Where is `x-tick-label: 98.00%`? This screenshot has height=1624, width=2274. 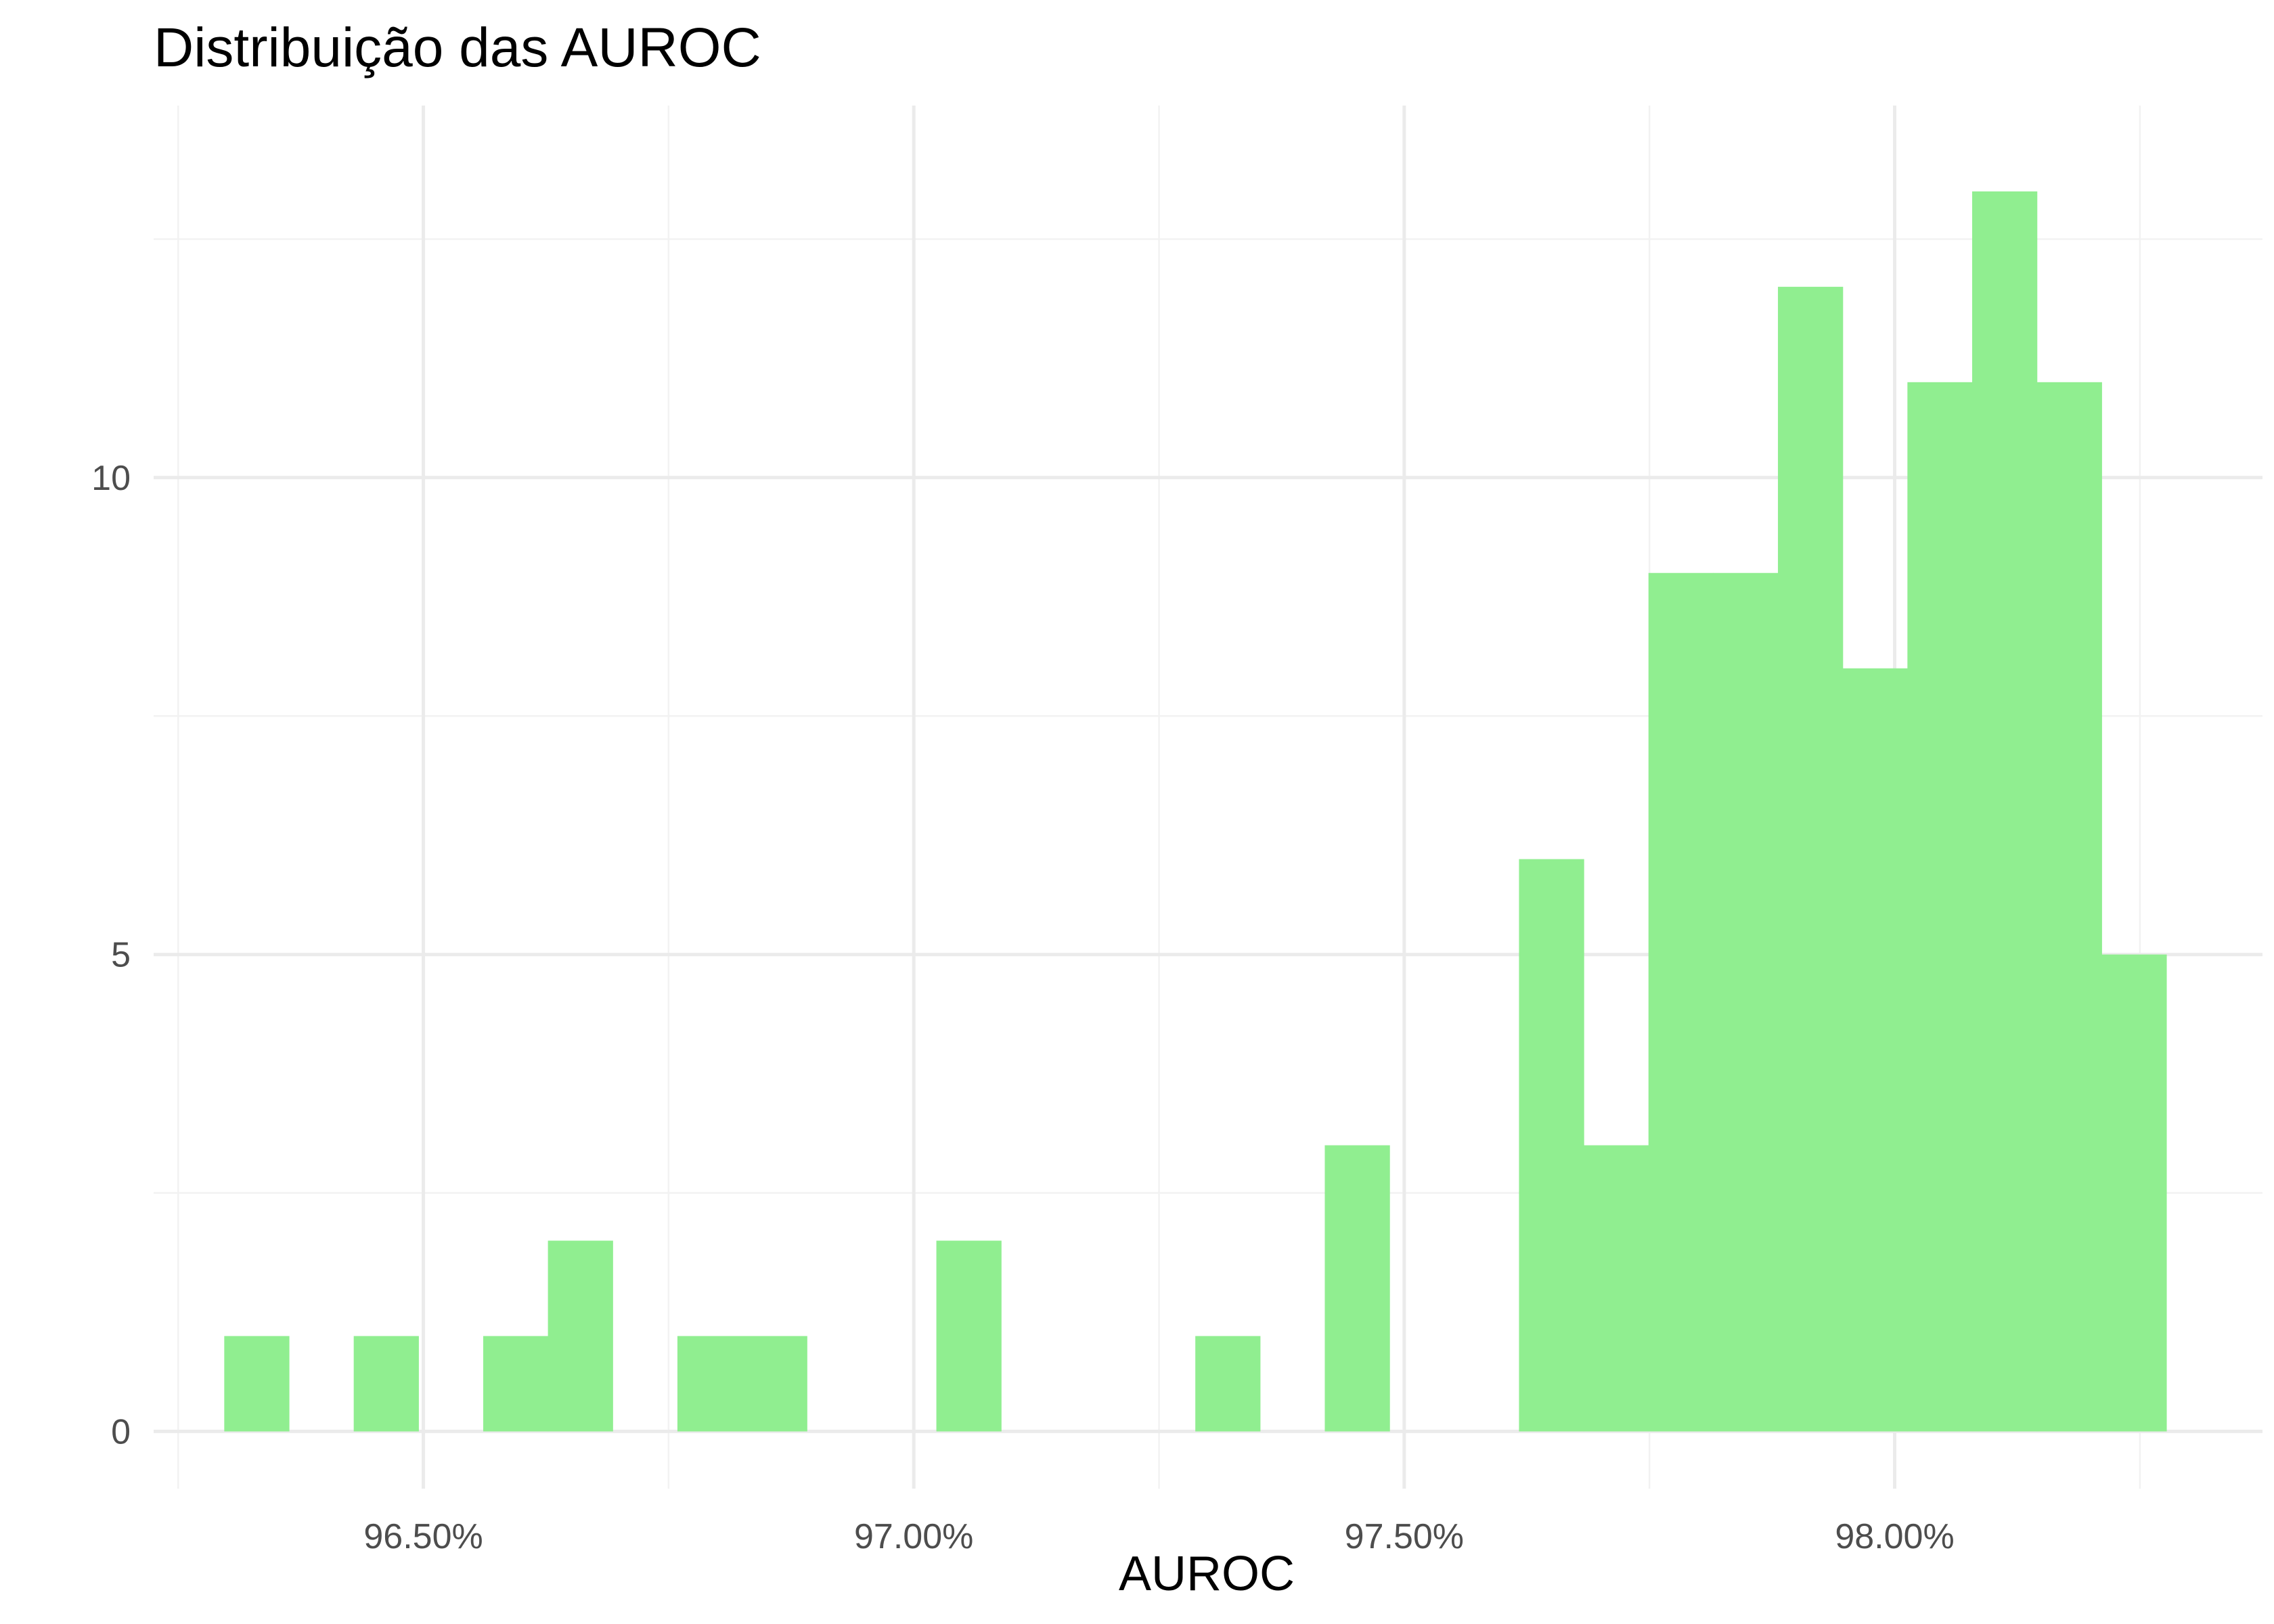
x-tick-label: 98.00% is located at coordinates (1894, 1536).